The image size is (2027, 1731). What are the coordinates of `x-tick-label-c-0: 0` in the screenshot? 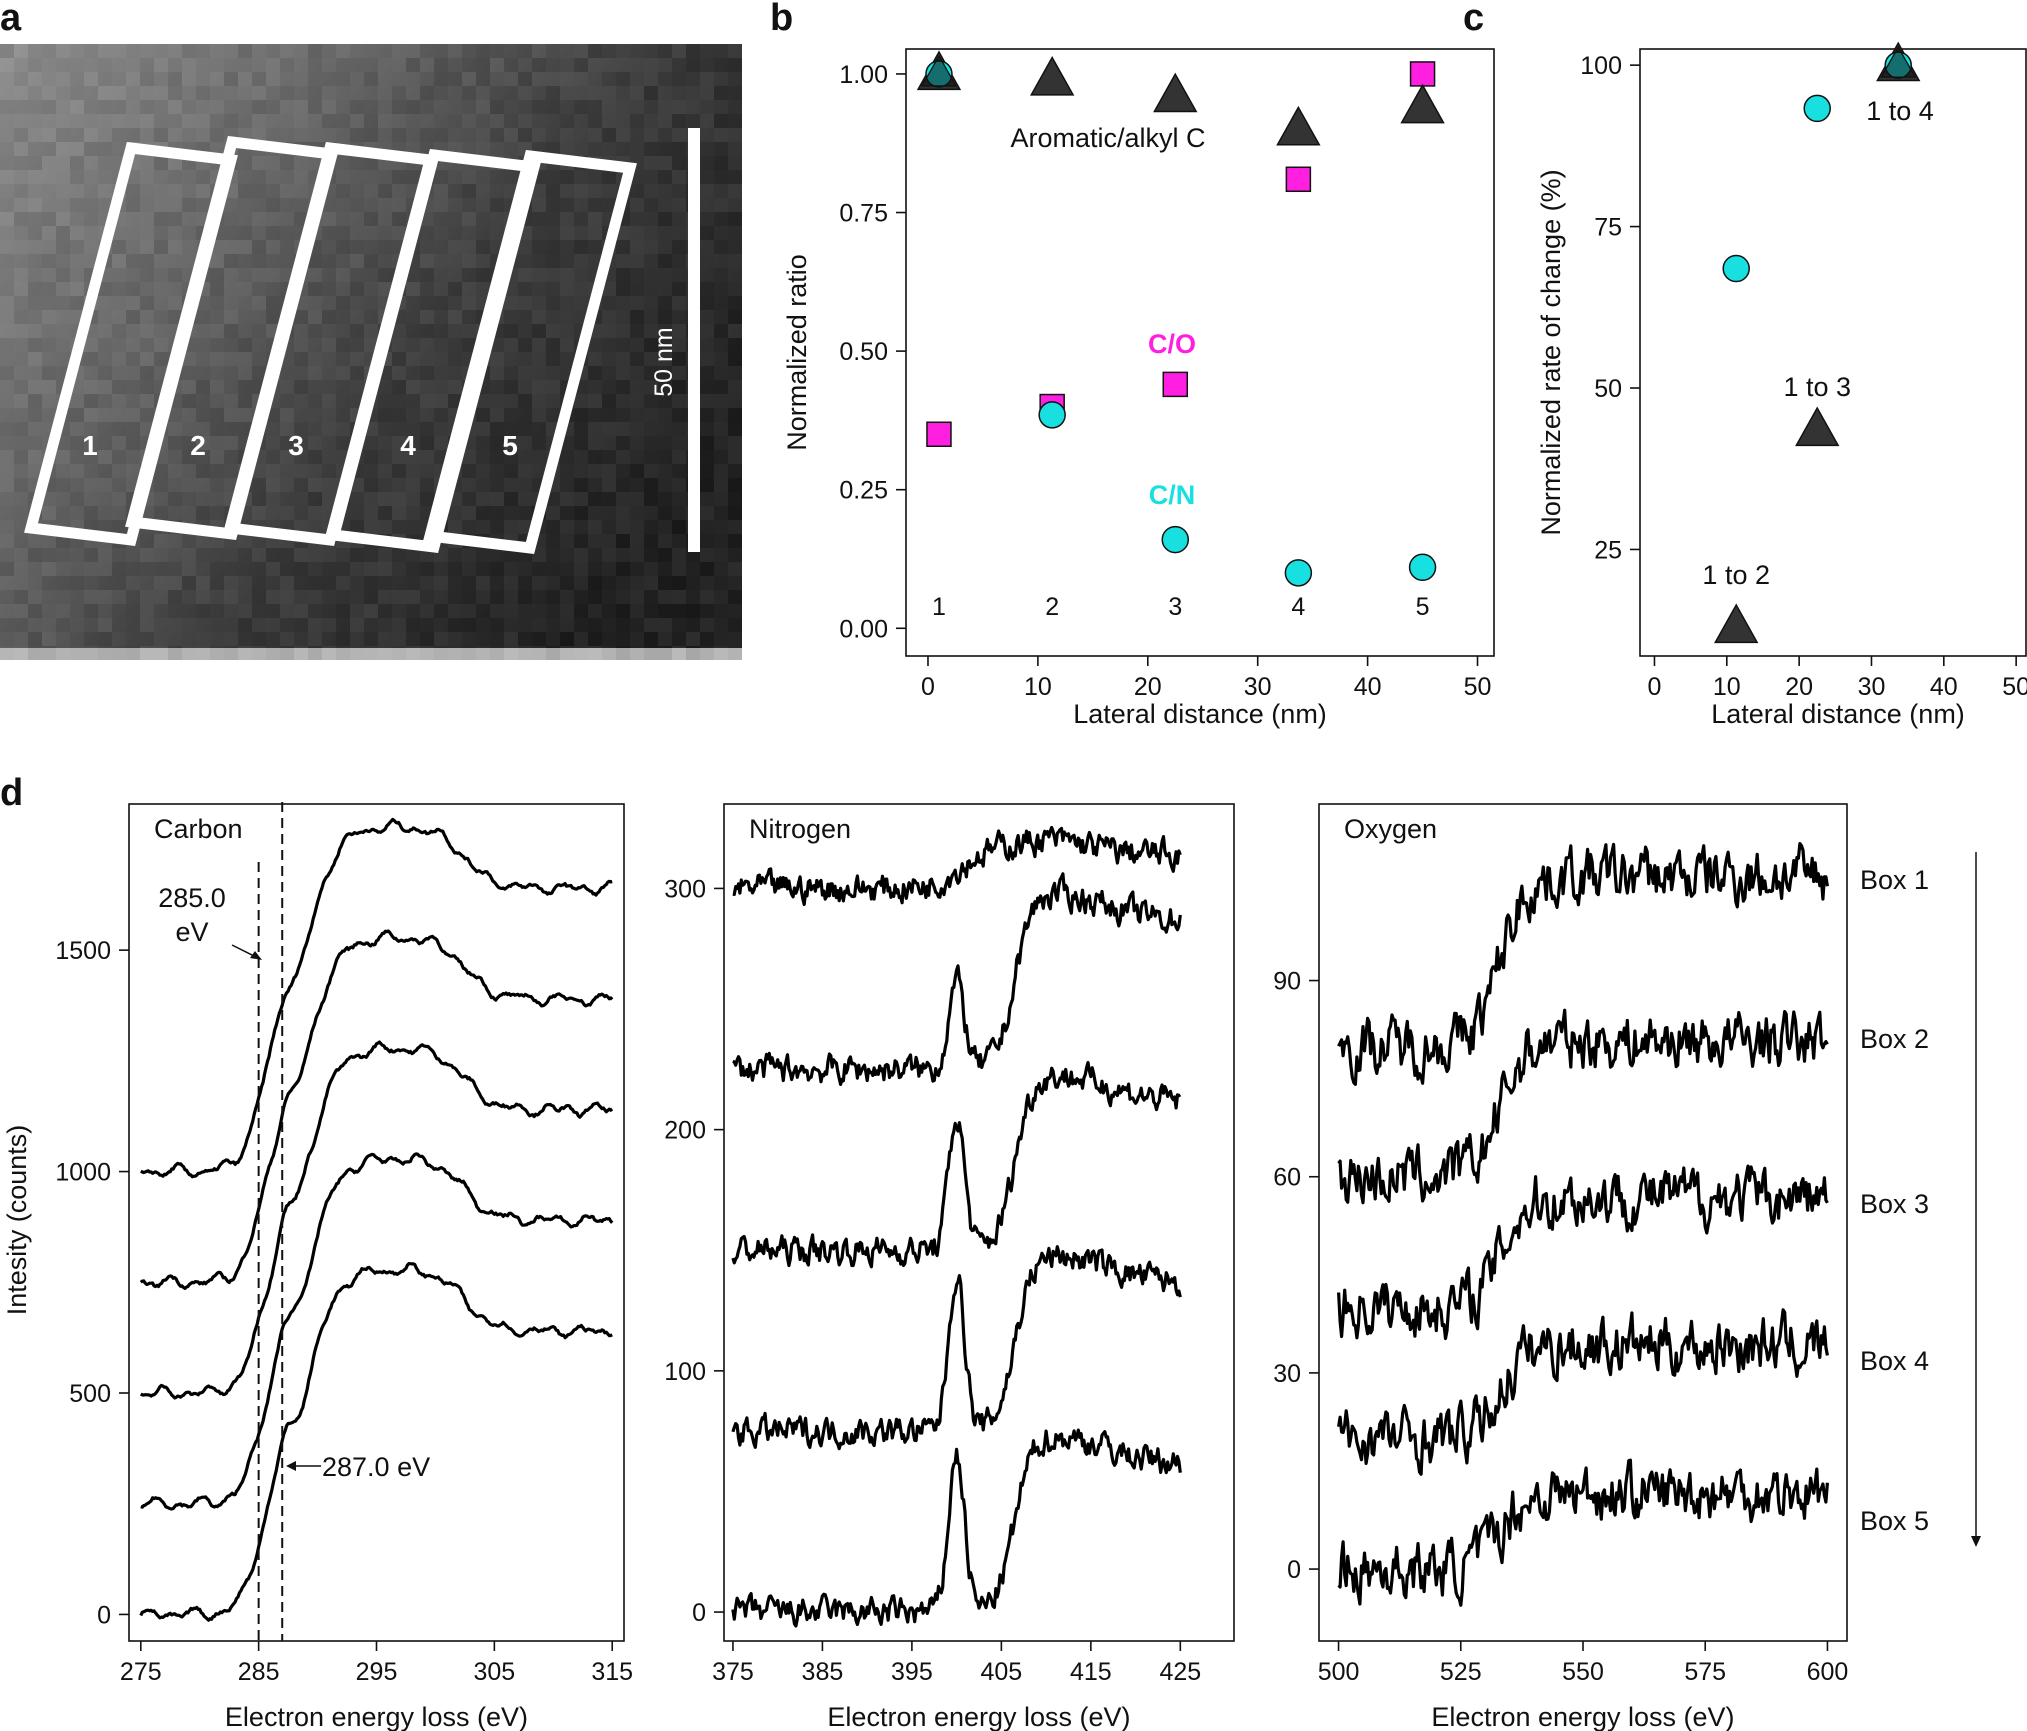 It's located at (1655, 687).